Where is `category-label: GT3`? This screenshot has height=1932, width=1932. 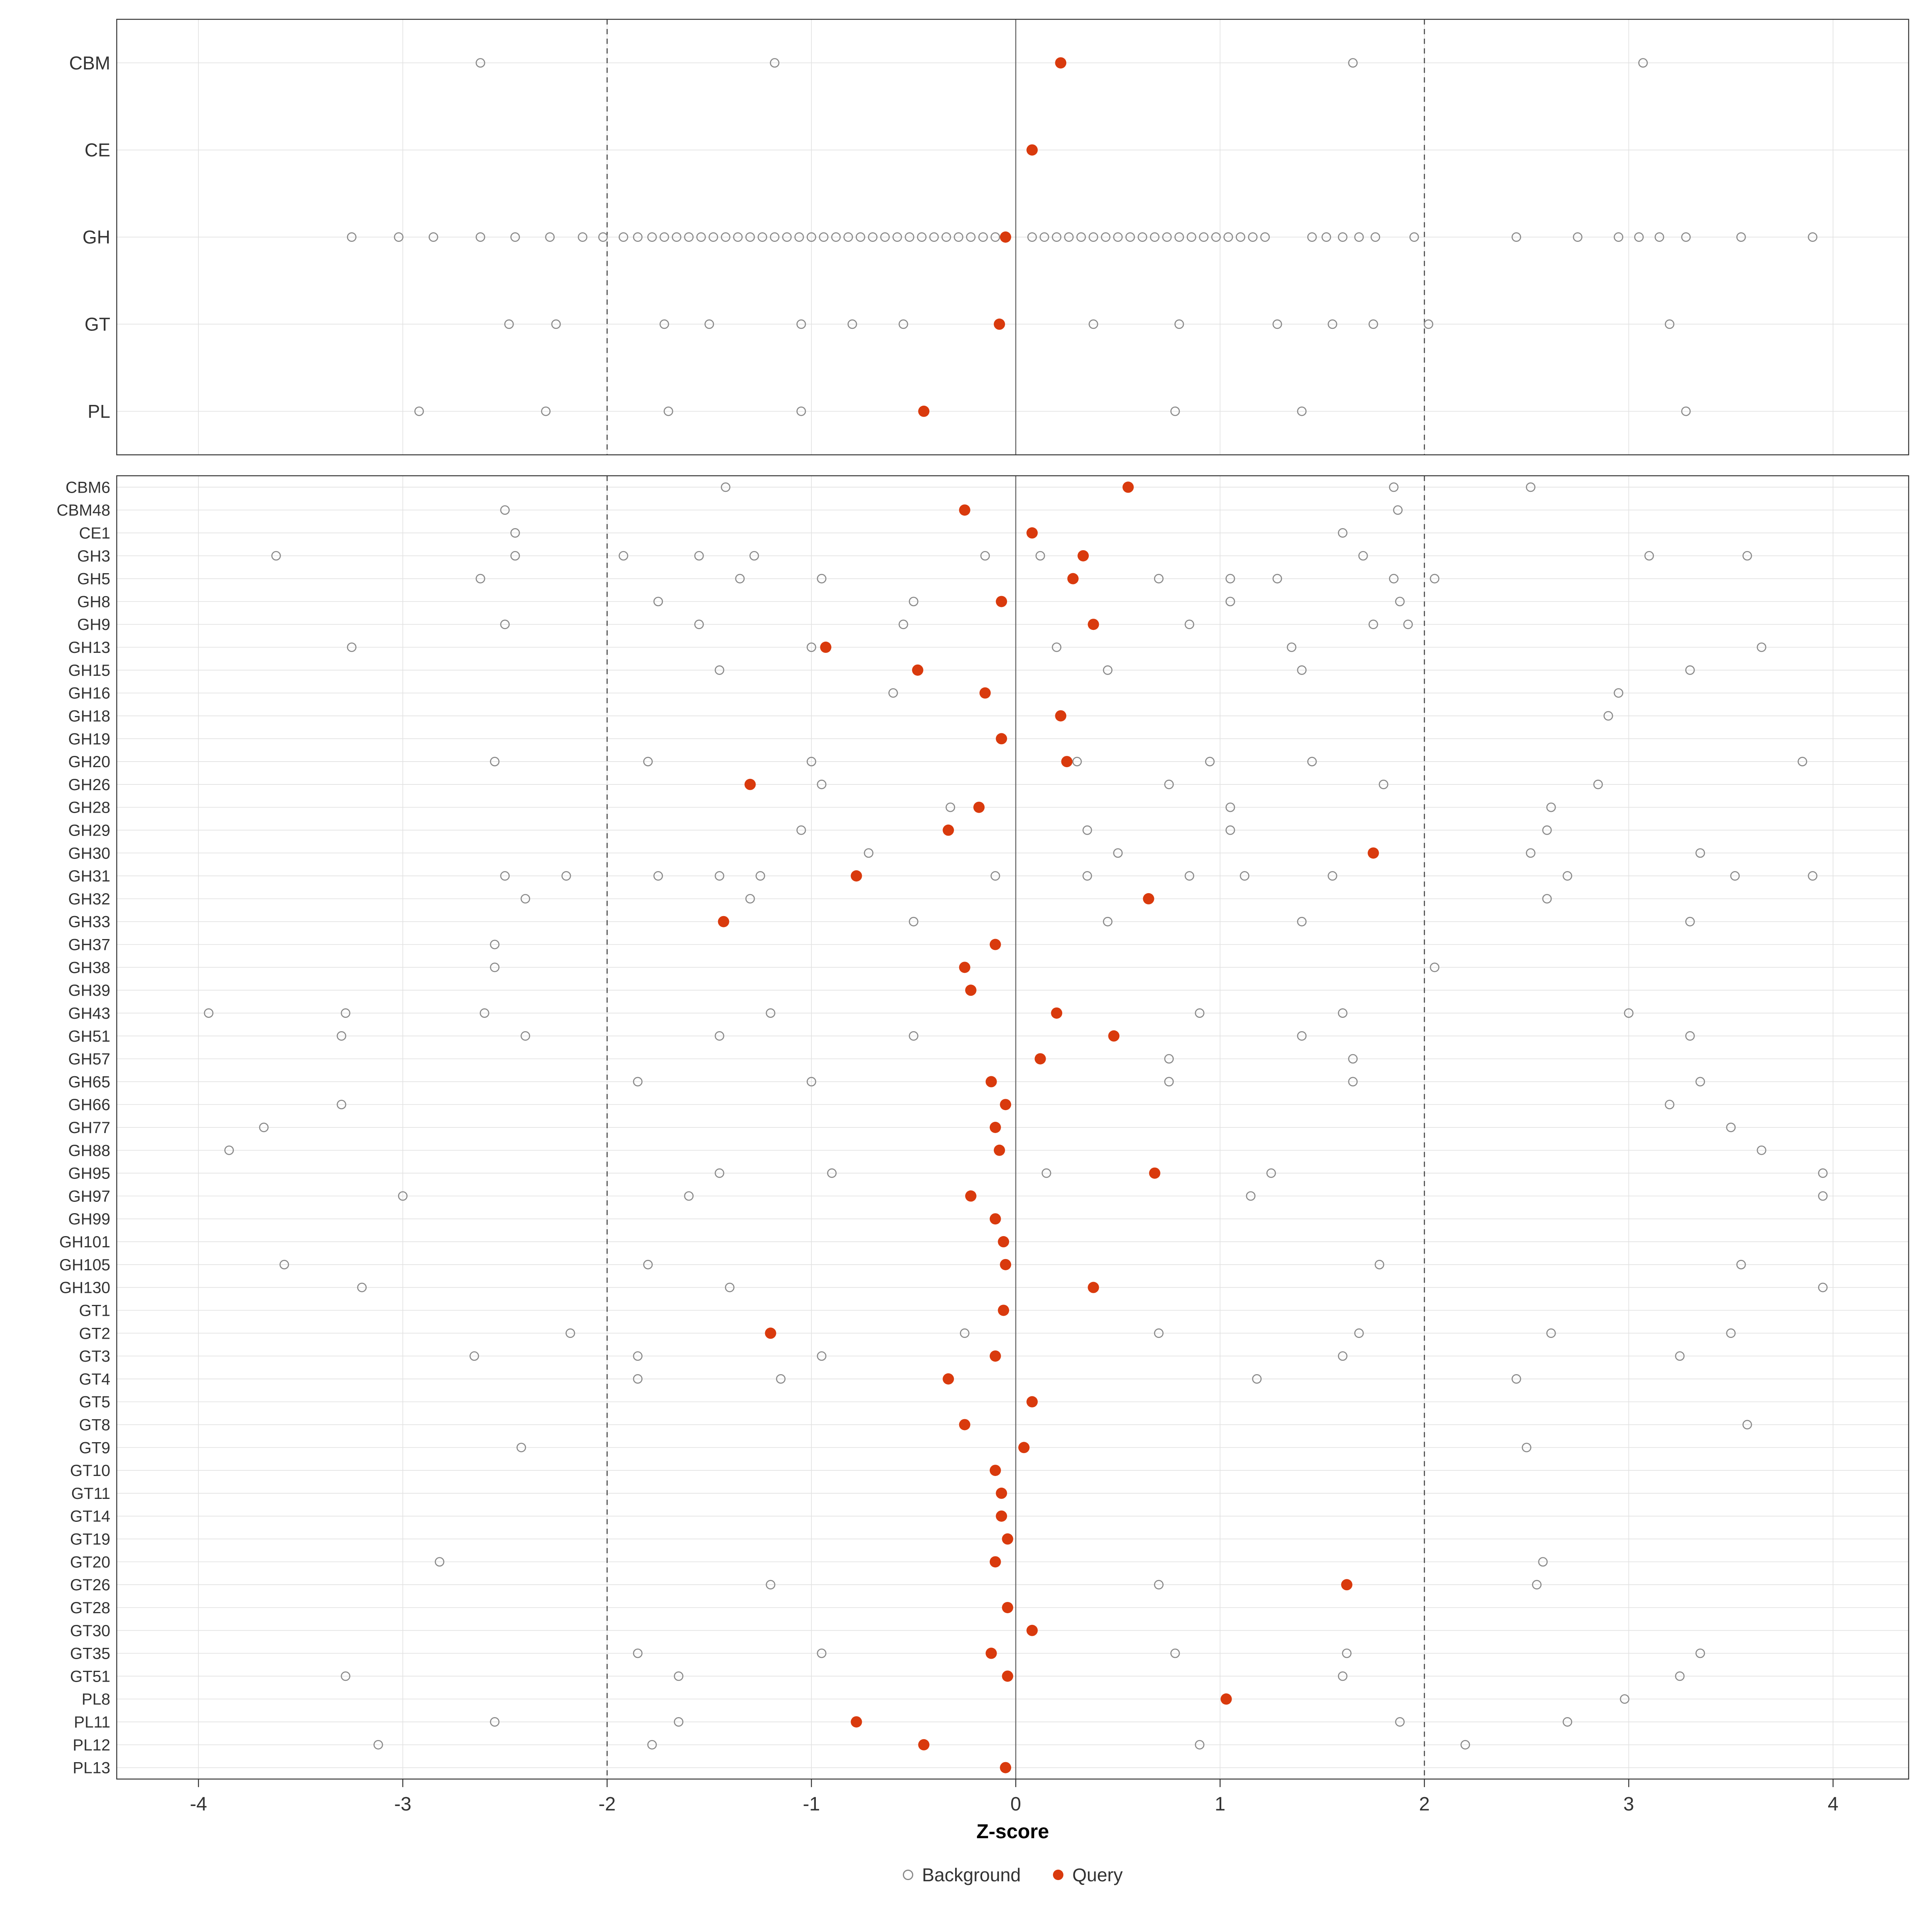
category-label: GT3 is located at coordinates (94, 1356).